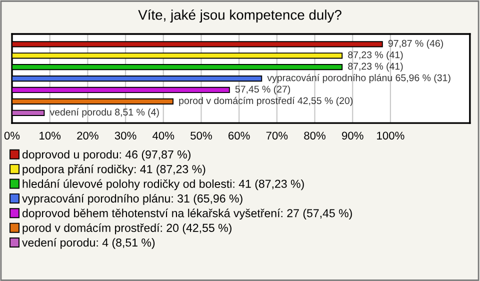 The image size is (480, 281). Describe the element at coordinates (127, 228) in the screenshot. I see `legend-label: porod v domácím prostředí: 20 (42,55 %)` at that location.